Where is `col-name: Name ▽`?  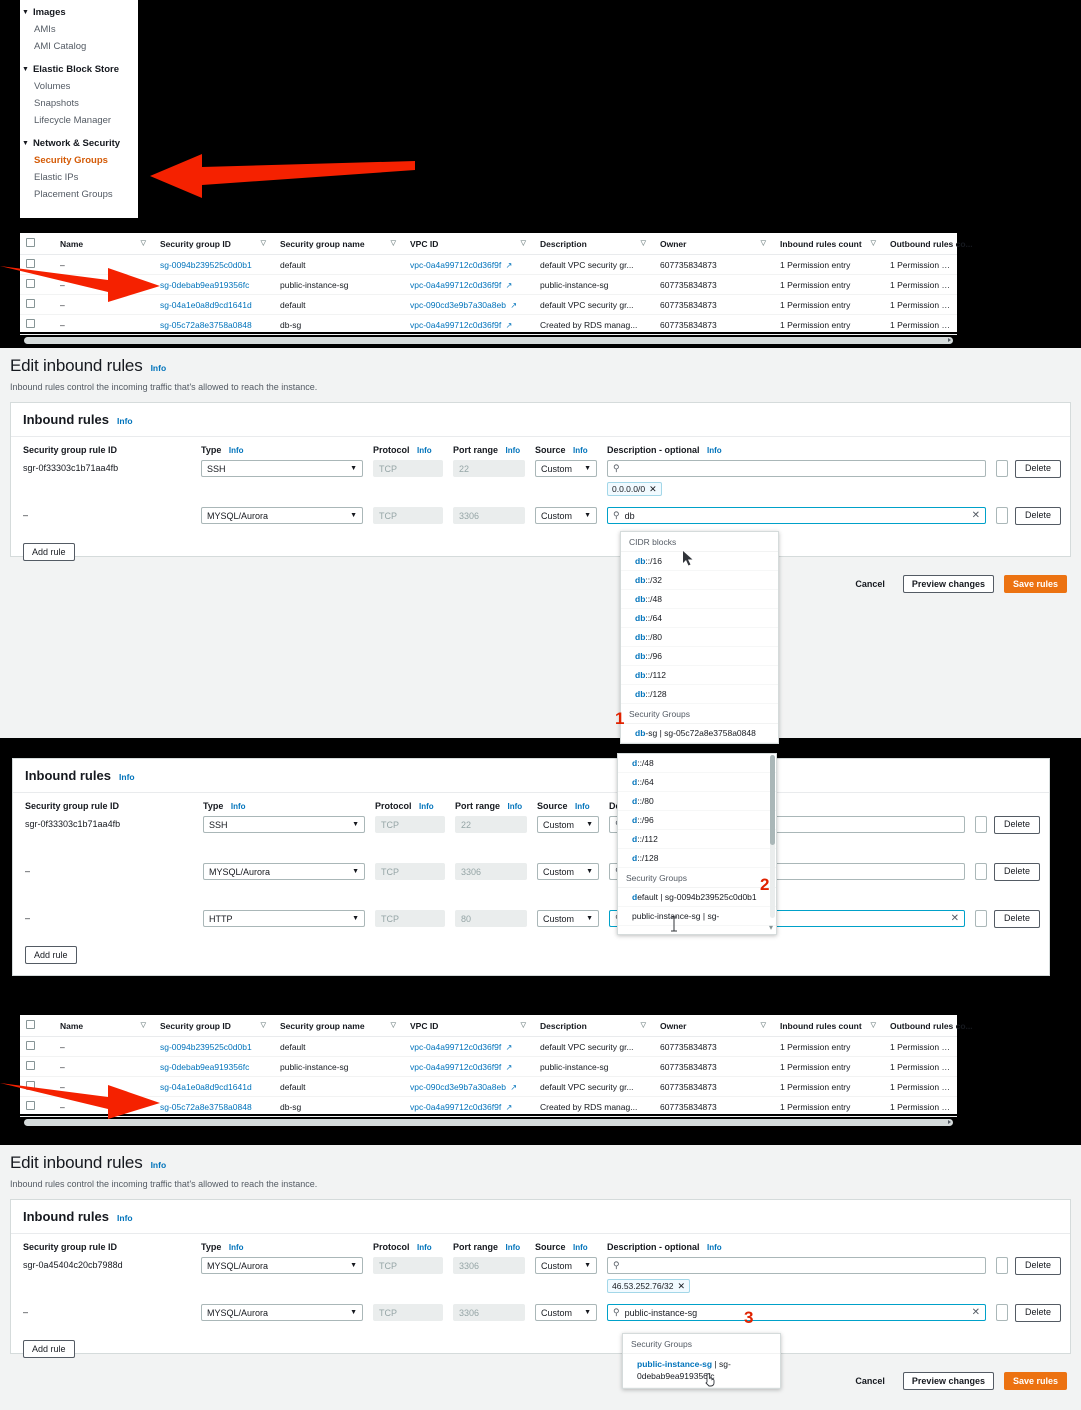 col-name: Name ▽ is located at coordinates (104, 1026).